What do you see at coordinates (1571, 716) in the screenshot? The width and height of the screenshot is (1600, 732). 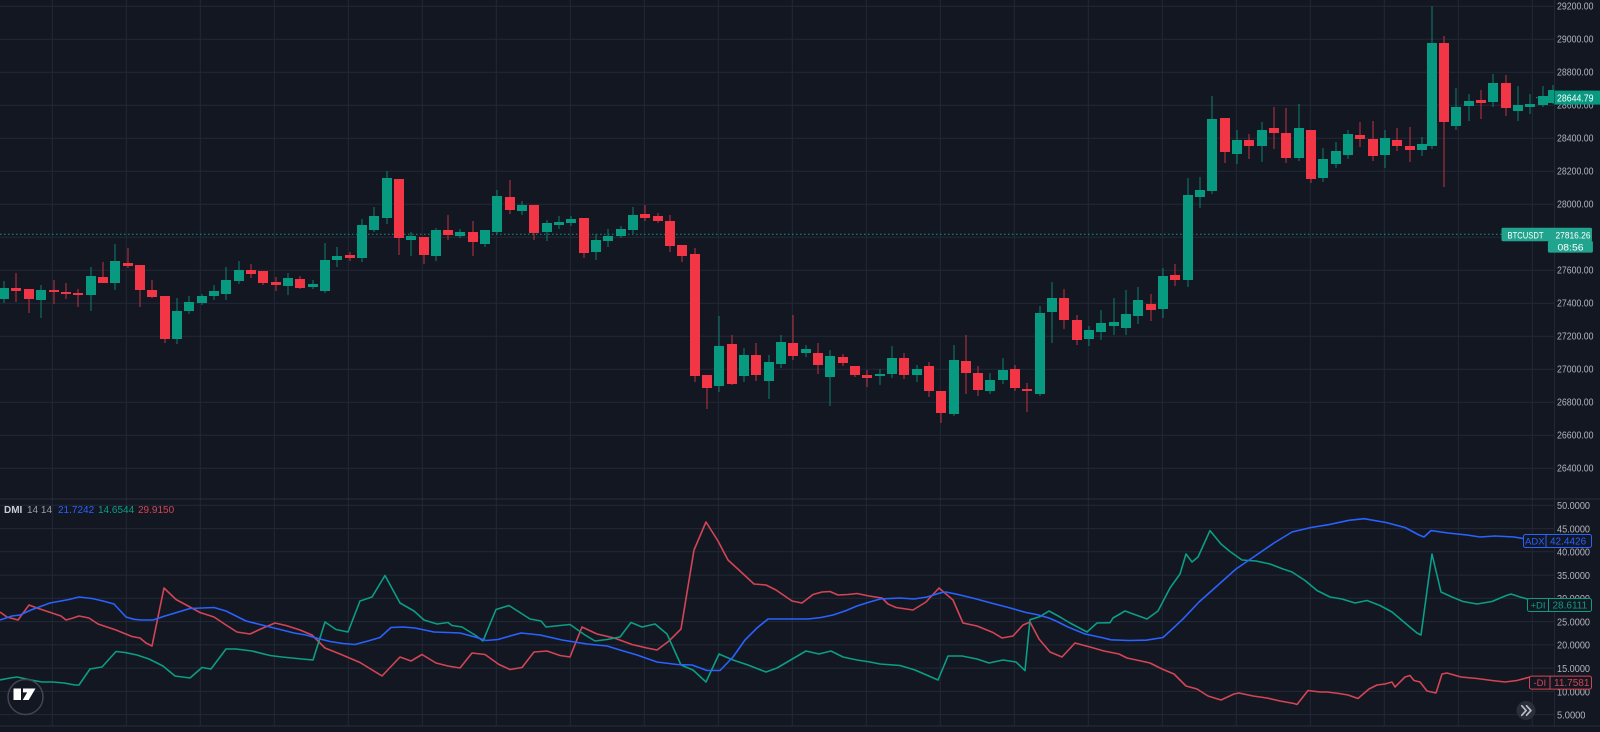 I see `svg-text: 5.0000` at bounding box center [1571, 716].